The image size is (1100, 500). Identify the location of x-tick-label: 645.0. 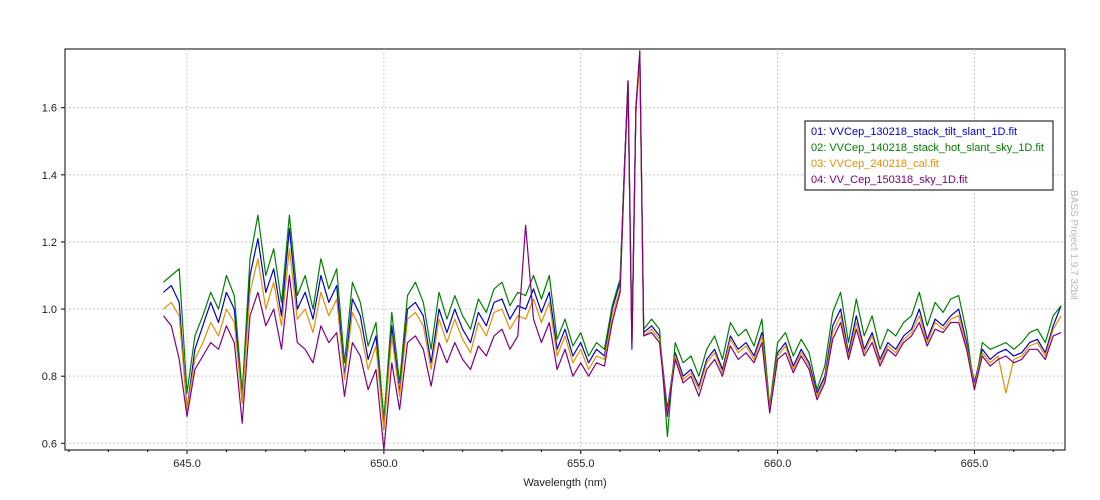
(187, 464).